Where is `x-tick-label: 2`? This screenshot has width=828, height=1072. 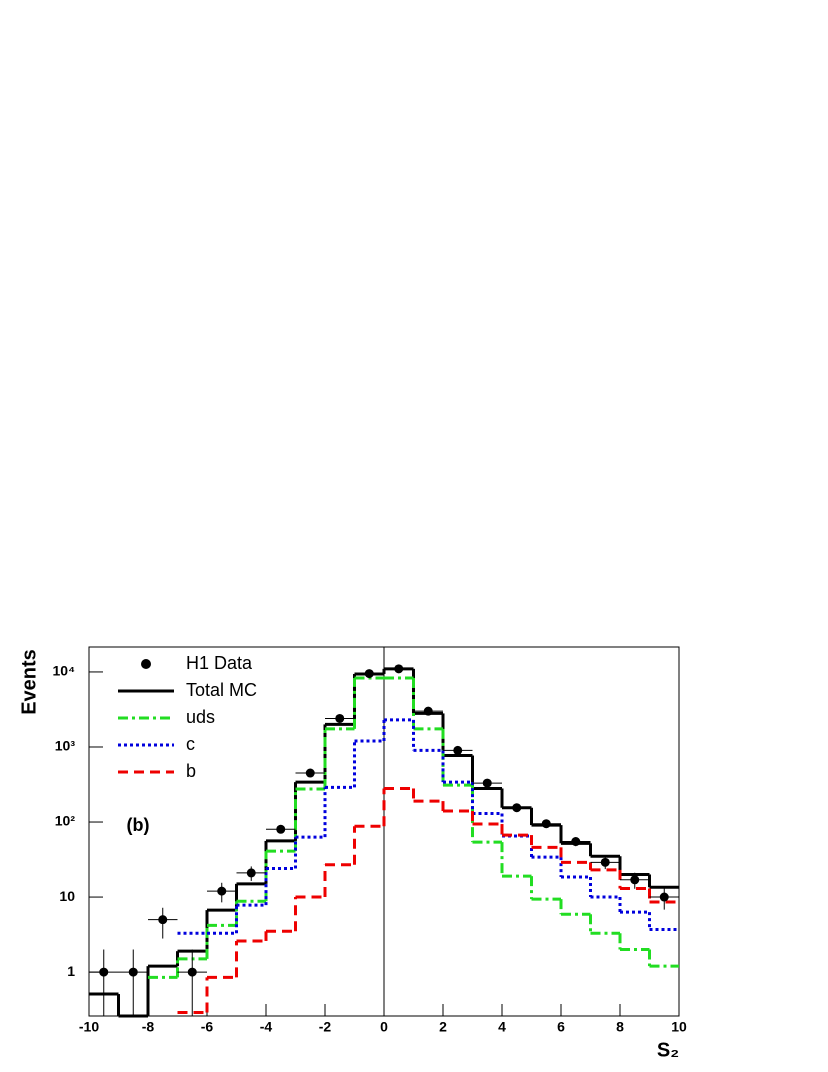
x-tick-label: 2 is located at coordinates (443, 1027).